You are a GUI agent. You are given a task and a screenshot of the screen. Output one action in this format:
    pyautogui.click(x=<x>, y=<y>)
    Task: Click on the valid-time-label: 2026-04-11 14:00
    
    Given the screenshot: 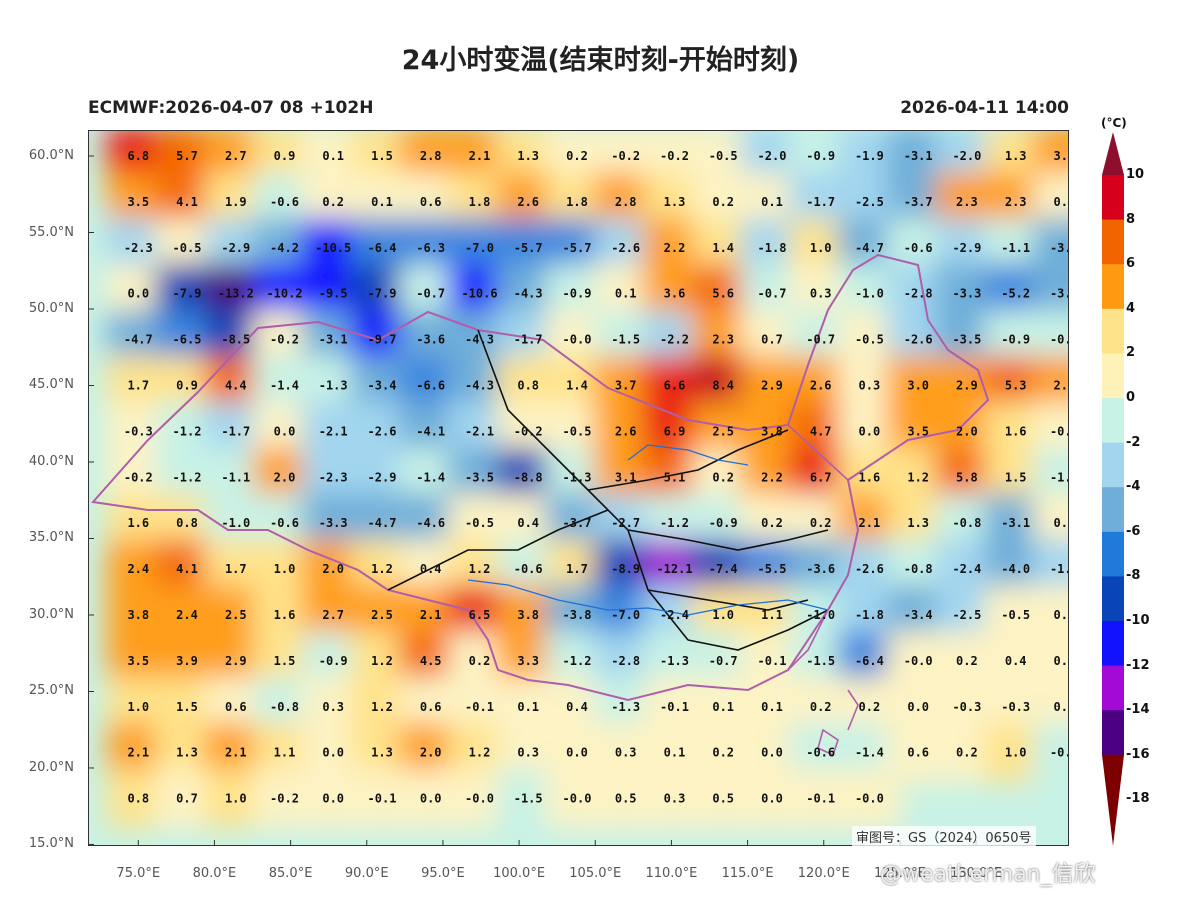 What is the action you would take?
    pyautogui.click(x=984, y=108)
    